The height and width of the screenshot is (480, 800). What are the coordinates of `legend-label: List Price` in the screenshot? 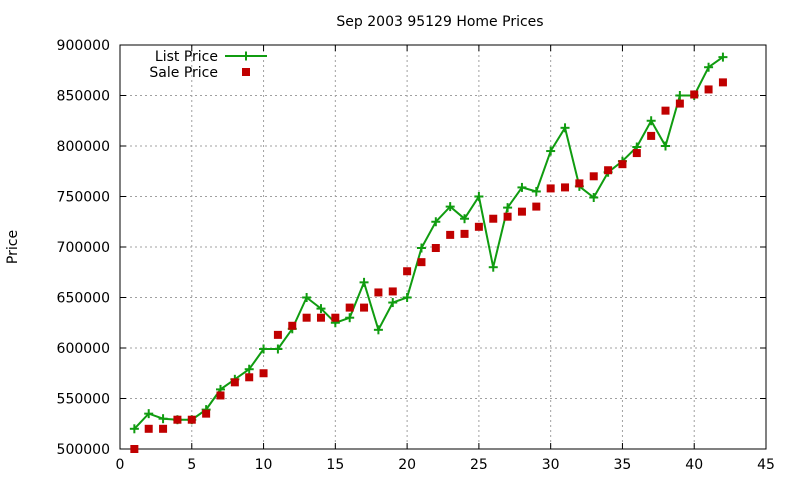 It's located at (186, 57).